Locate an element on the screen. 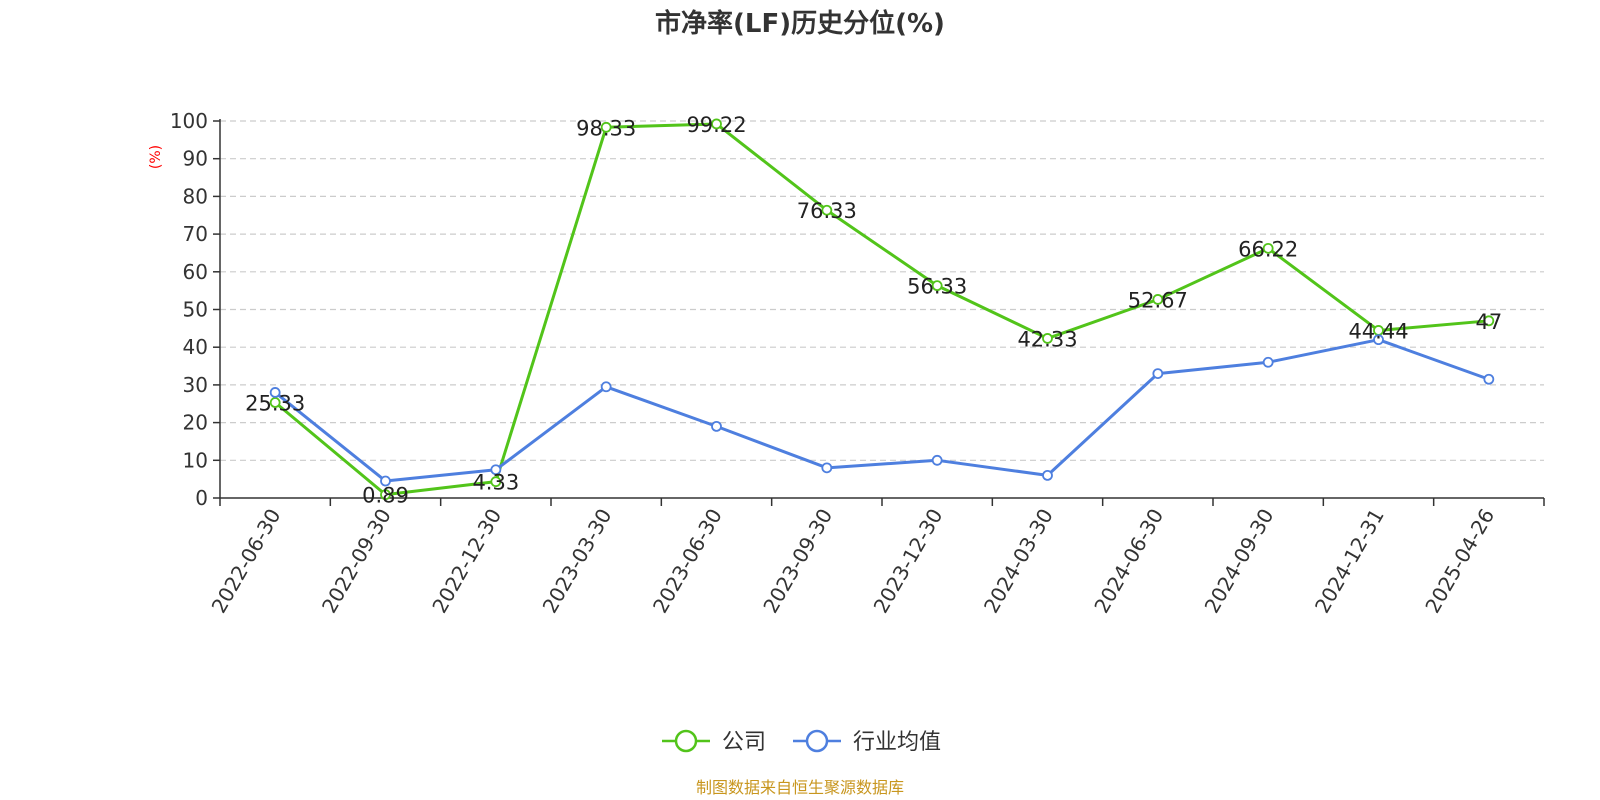 This screenshot has height=800, width=1600. data-label: 4.33 is located at coordinates (495, 483).